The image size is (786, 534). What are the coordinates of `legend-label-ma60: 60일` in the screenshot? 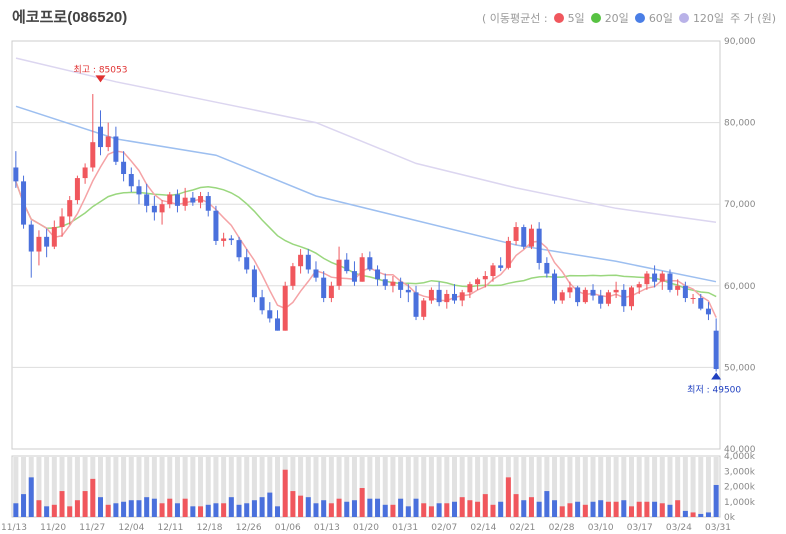 It's located at (660, 18).